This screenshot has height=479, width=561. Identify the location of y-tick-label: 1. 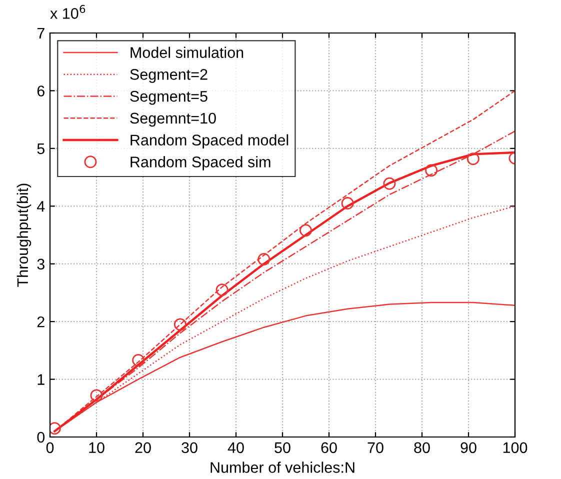
(41, 379).